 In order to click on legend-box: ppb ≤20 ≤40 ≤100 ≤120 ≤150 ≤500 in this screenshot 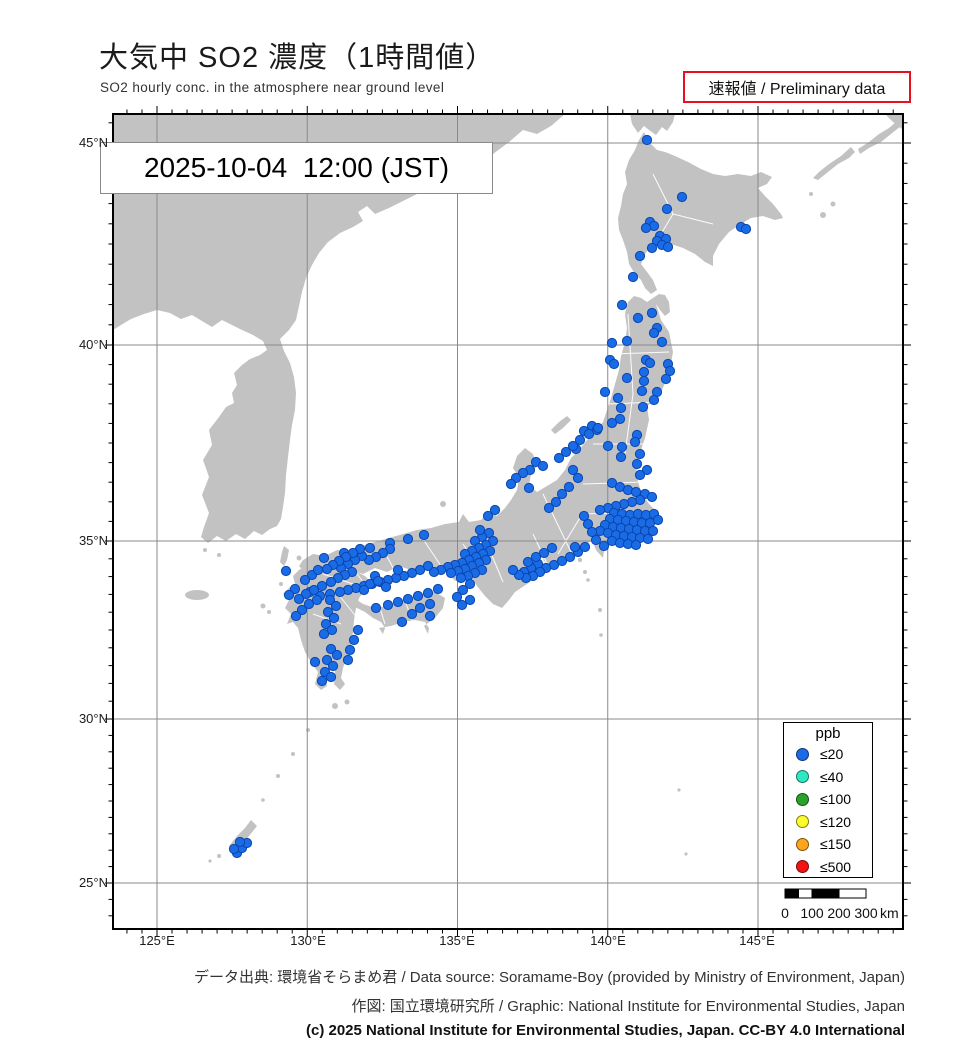, I will do `click(828, 800)`.